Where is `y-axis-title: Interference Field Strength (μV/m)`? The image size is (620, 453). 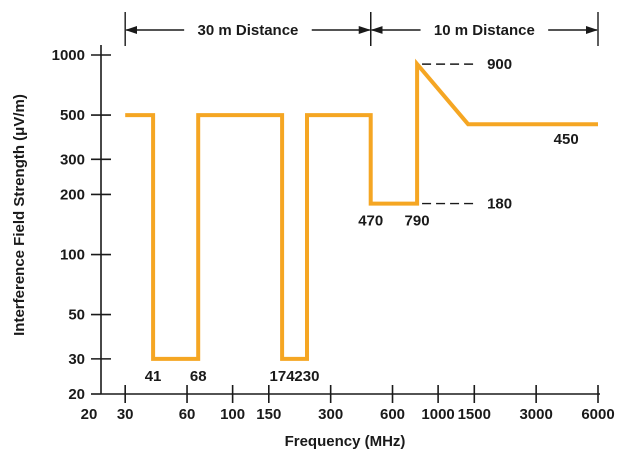
y-axis-title: Interference Field Strength (μV/m) is located at coordinates (19, 215).